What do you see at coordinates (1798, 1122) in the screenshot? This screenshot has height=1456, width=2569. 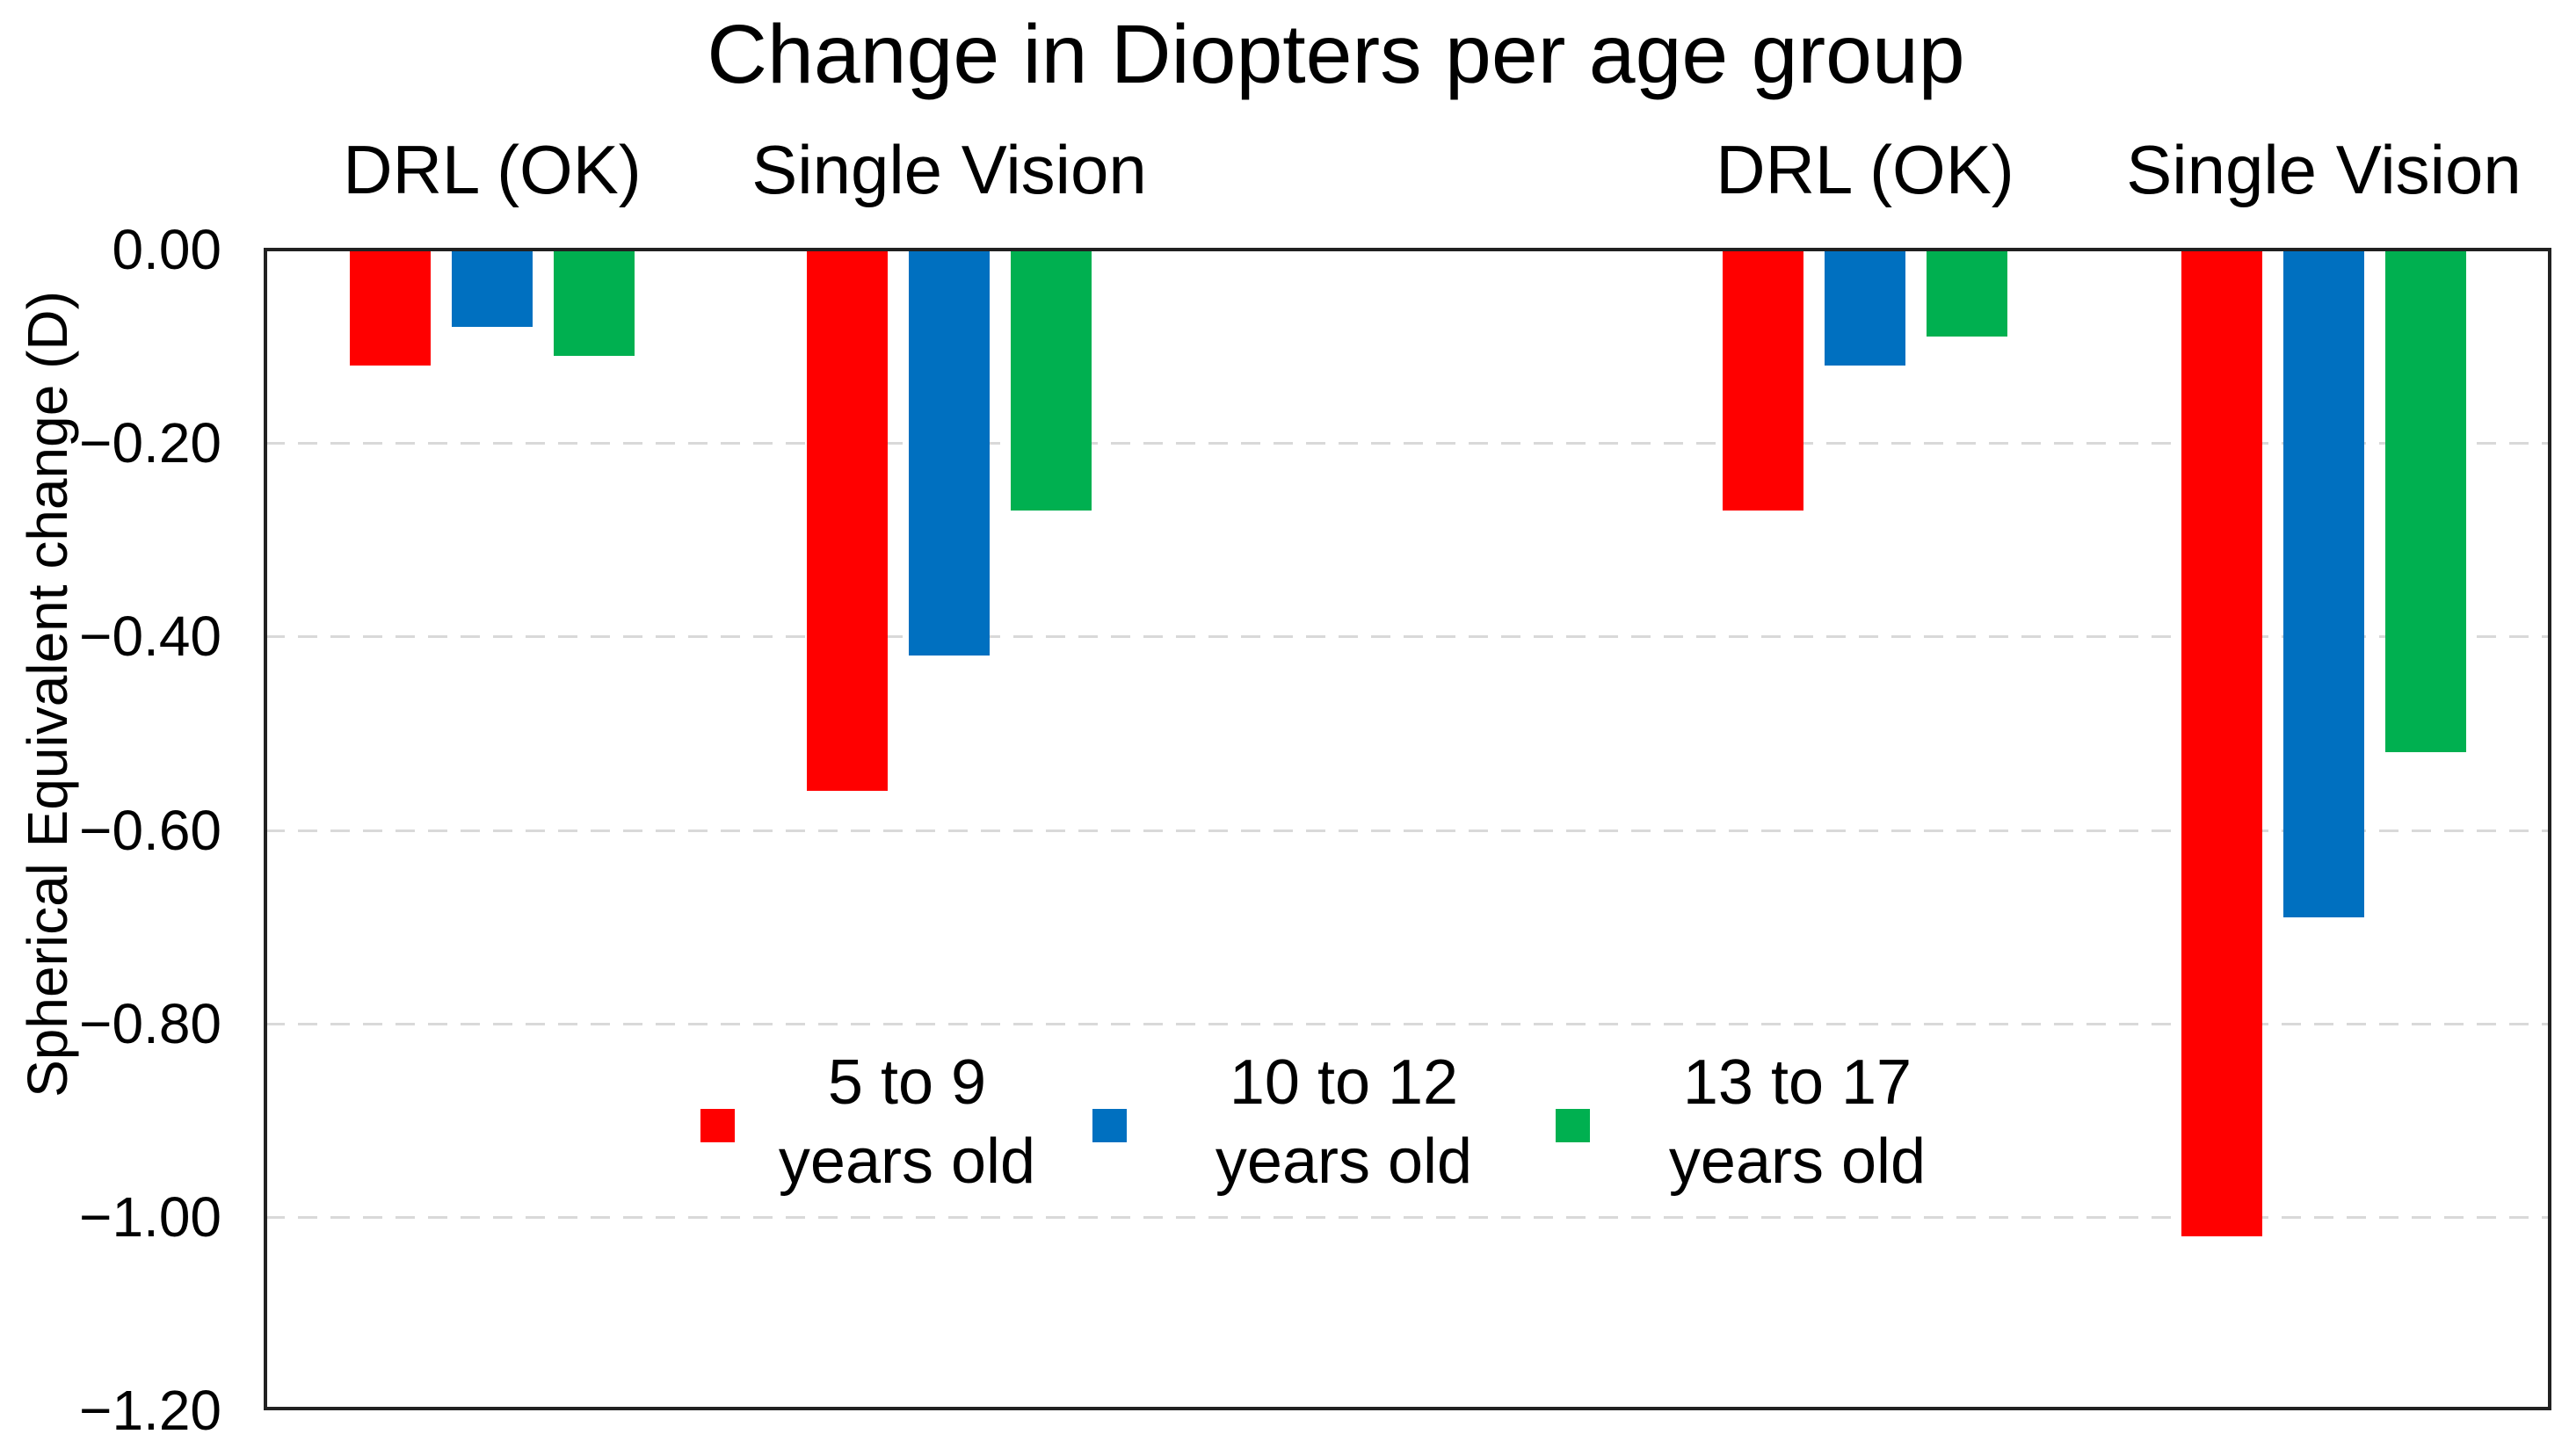 I see `legend-label: 13 to 17 years old` at bounding box center [1798, 1122].